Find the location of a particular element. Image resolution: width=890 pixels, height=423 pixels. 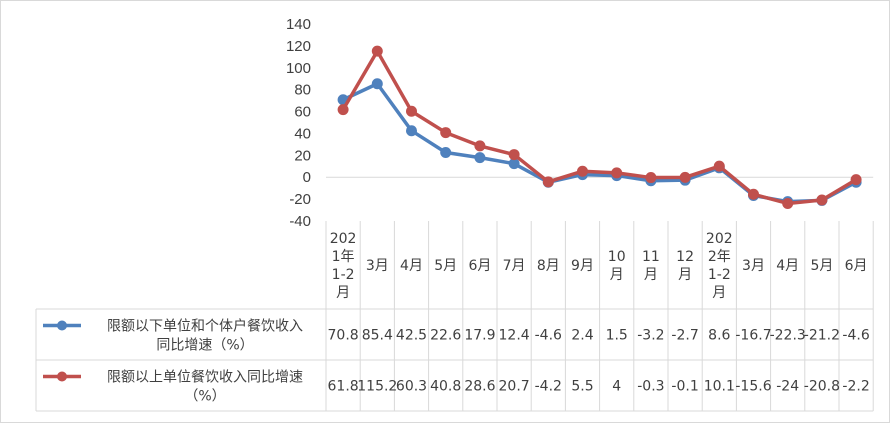

table-cell-value: 60.3 is located at coordinates (411, 387).